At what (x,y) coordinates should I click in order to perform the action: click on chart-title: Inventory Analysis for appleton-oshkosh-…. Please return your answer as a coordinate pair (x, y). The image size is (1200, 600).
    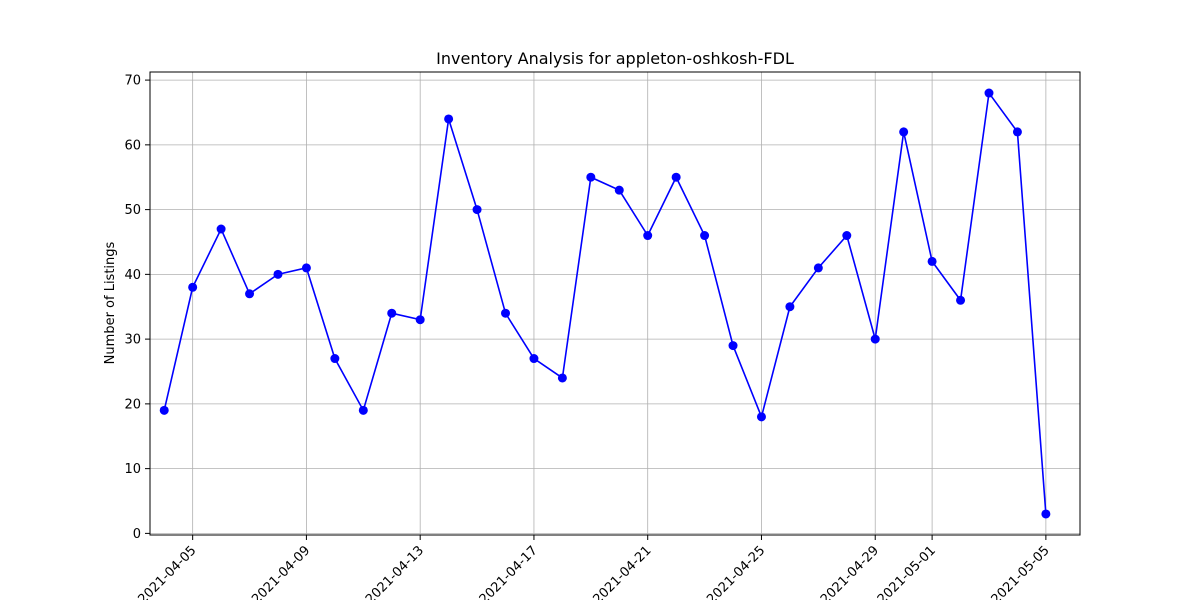
    Looking at the image, I should click on (615, 58).